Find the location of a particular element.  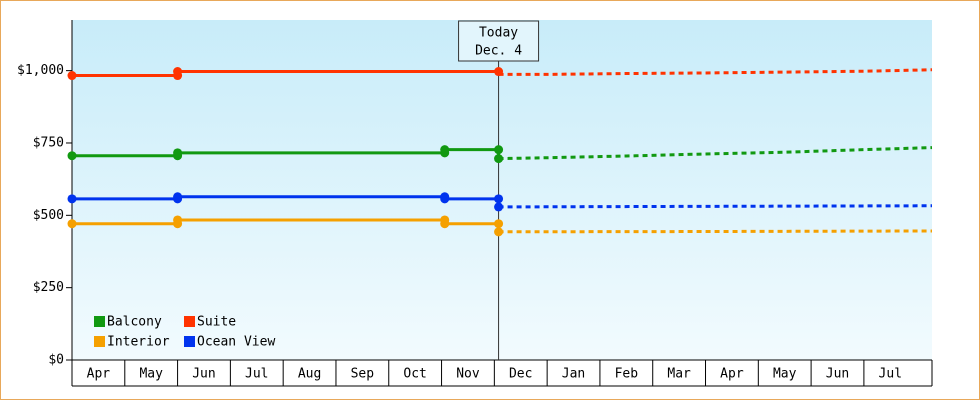

x-tick-label: Aug is located at coordinates (309, 374).